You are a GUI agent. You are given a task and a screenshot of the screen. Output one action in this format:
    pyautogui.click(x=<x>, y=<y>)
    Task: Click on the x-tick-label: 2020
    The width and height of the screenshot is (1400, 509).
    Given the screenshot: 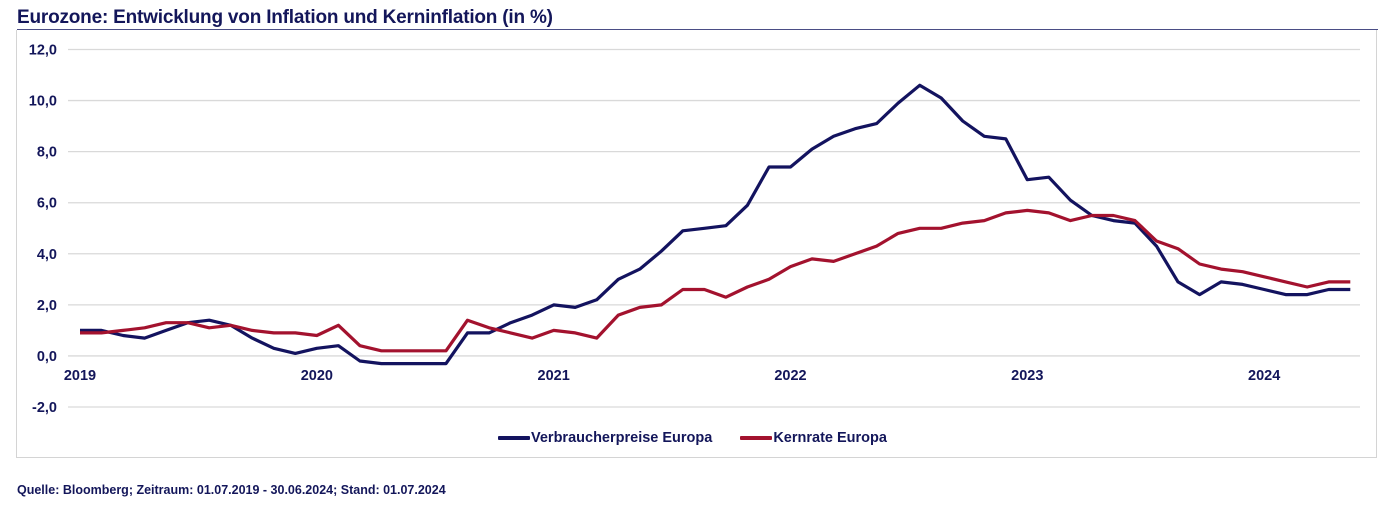 What is the action you would take?
    pyautogui.click(x=317, y=376)
    